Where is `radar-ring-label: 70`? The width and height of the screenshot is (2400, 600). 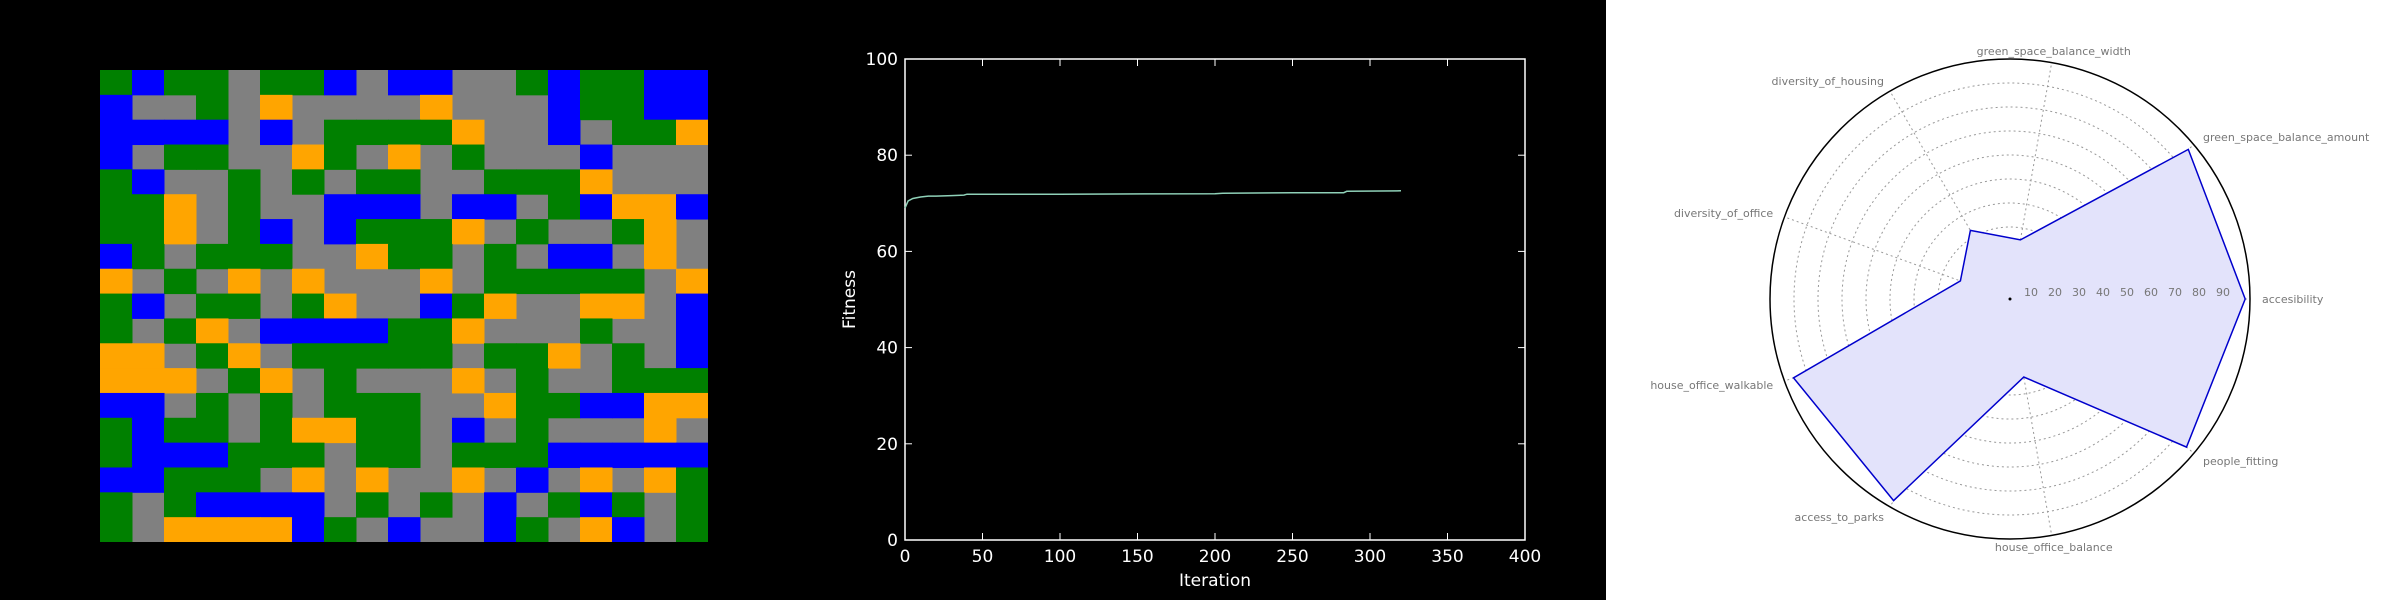
radar-ring-label: 70 is located at coordinates (2175, 292).